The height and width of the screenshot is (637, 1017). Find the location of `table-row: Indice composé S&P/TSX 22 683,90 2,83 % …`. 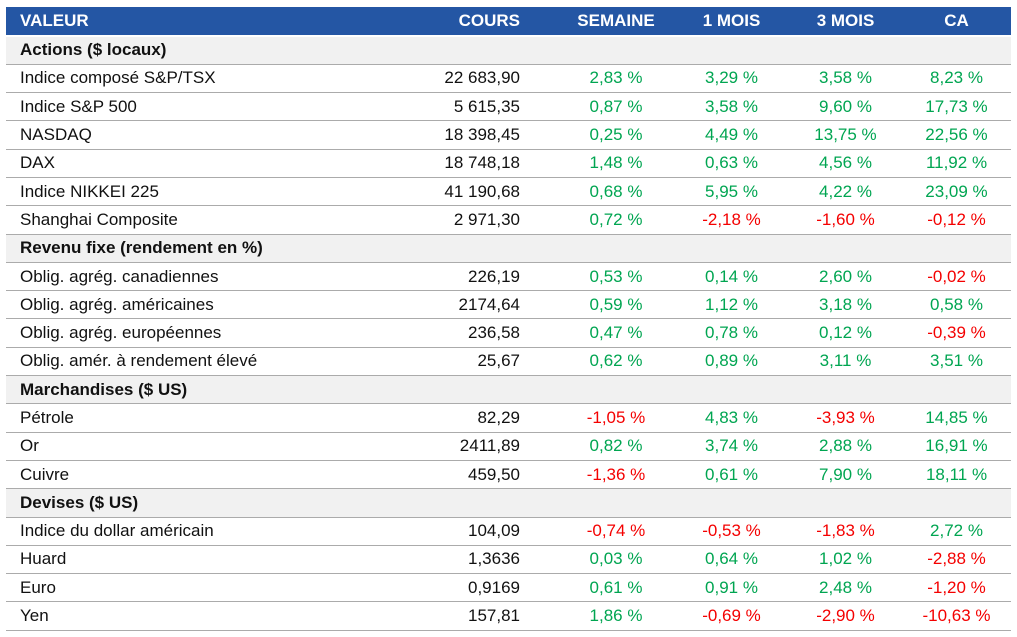

table-row: Indice composé S&P/TSX 22 683,90 2,83 % … is located at coordinates (508, 79).